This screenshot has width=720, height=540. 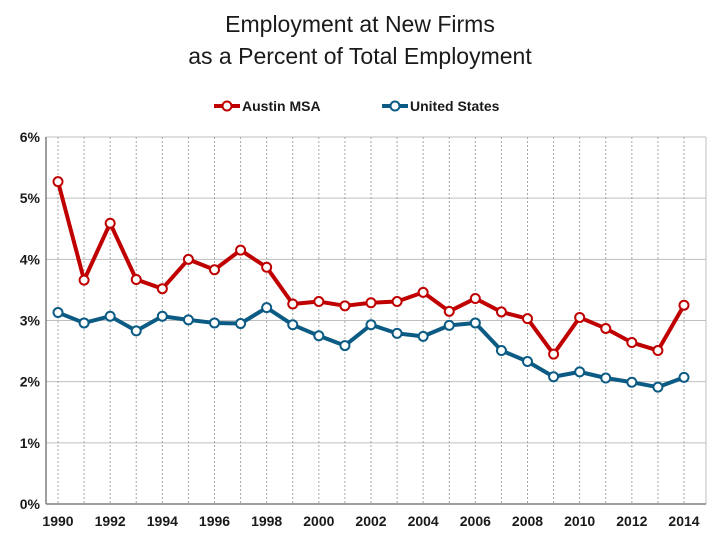 What do you see at coordinates (357, 106) in the screenshot?
I see `legend: Austin MSA United States` at bounding box center [357, 106].